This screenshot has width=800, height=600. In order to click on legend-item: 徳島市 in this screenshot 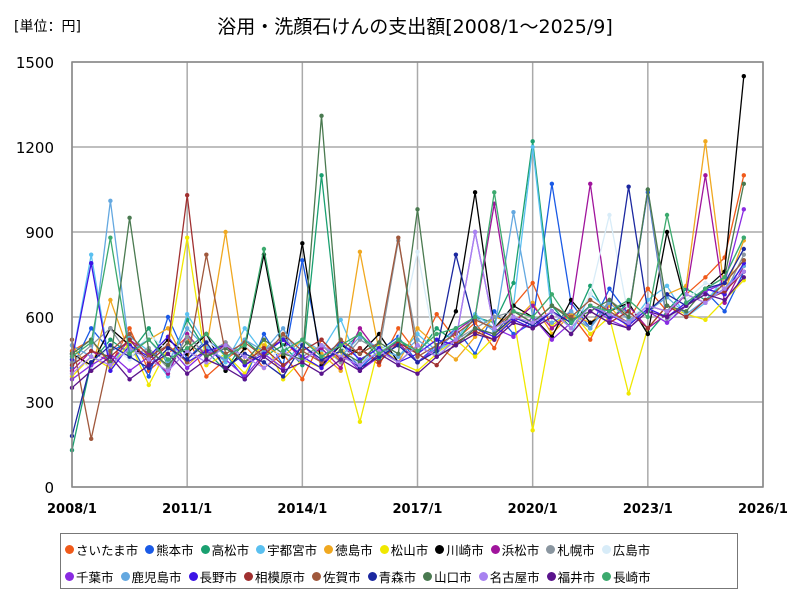, I will do `click(348, 549)`.